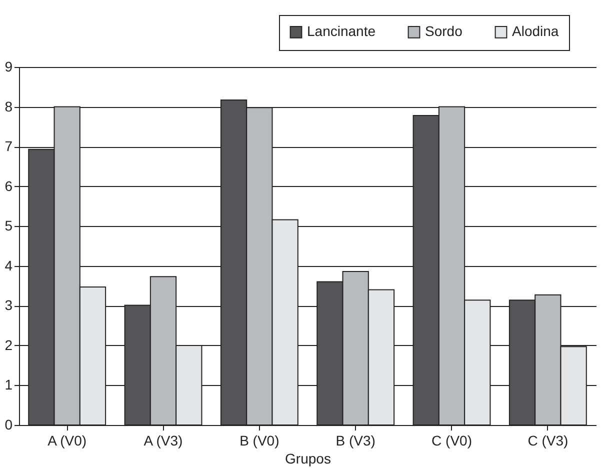 The height and width of the screenshot is (474, 615). What do you see at coordinates (8, 265) in the screenshot?
I see `y-tick-label: 4` at bounding box center [8, 265].